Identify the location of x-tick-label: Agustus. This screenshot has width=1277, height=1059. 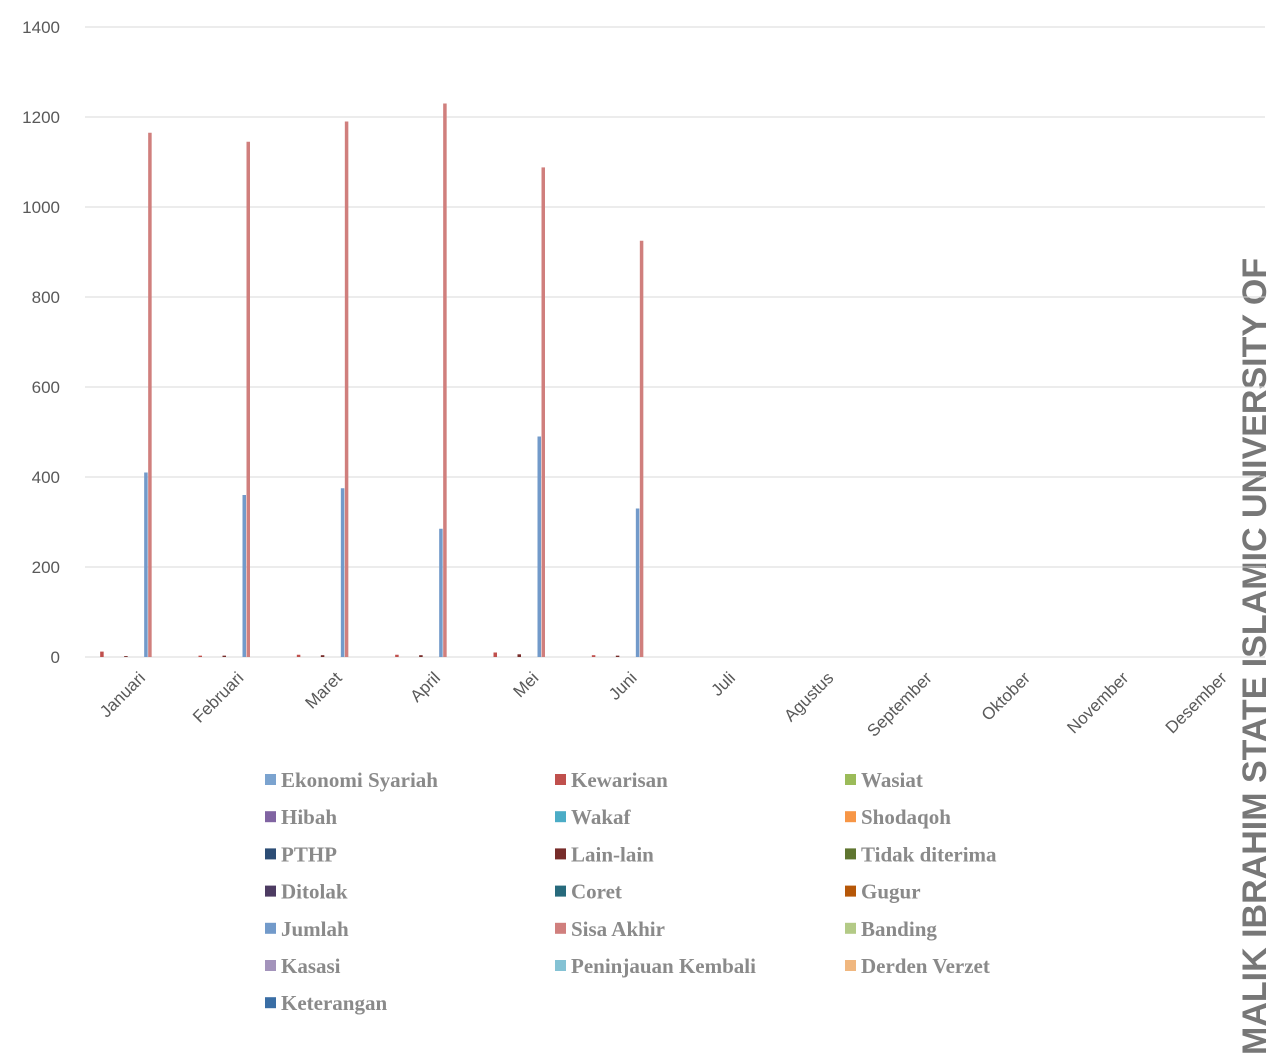
(808, 696).